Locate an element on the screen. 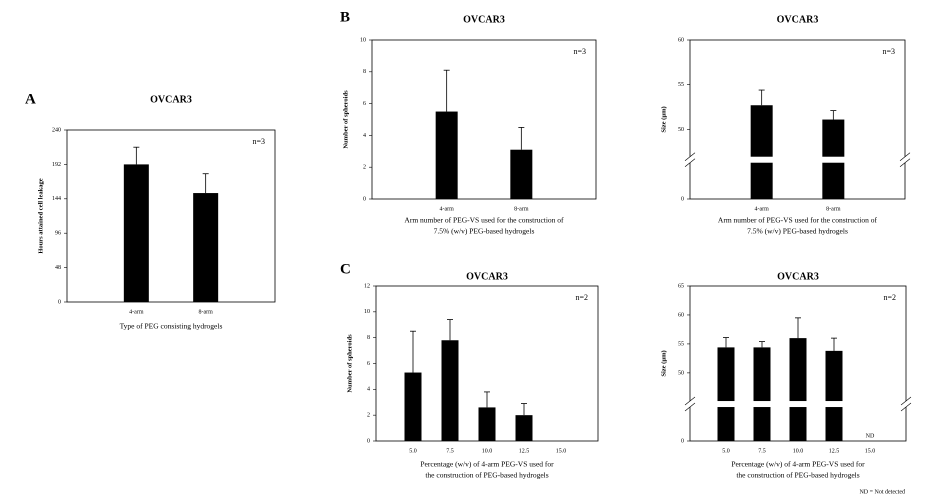 The width and height of the screenshot is (929, 502). y-axis-label: Hours attained cell leakage is located at coordinates (40, 215).